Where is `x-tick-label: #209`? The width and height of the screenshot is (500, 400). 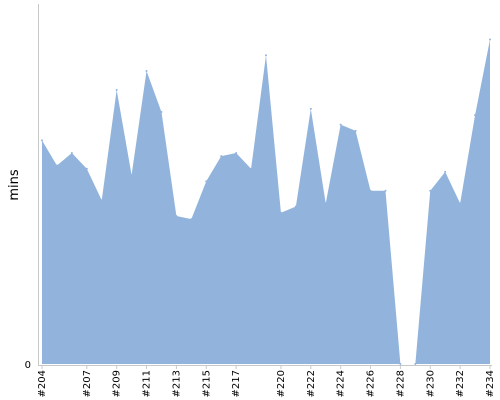
x-tick-label: #209 is located at coordinates (117, 383).